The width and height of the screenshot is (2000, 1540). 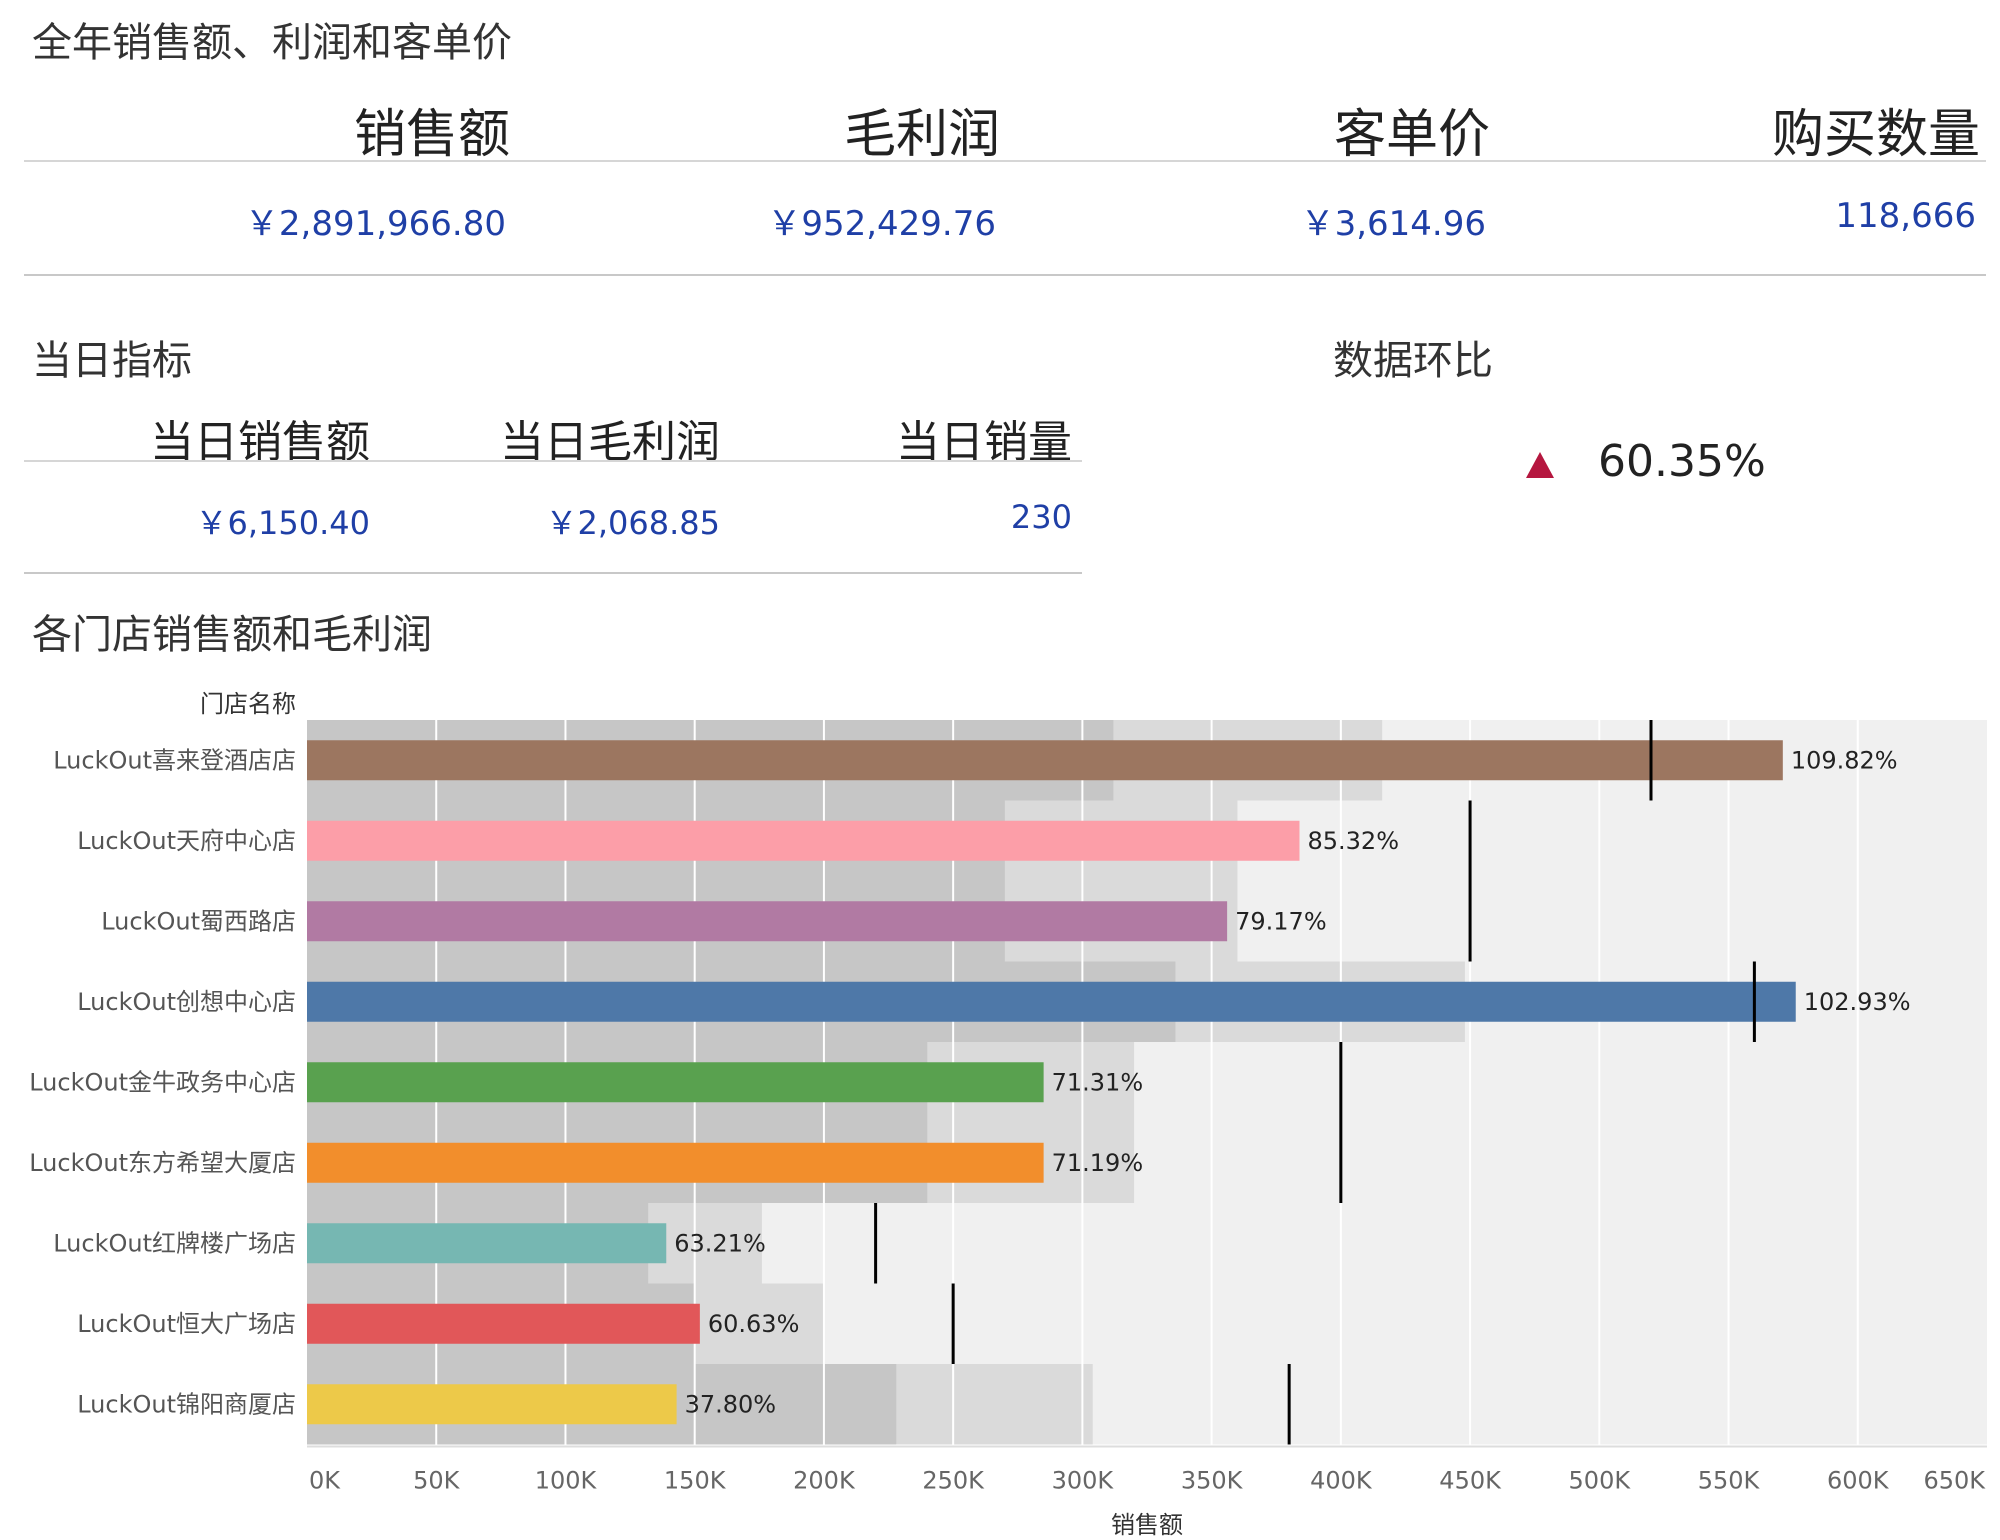 What do you see at coordinates (1083, 1481) in the screenshot?
I see `x-tick-label: 300K` at bounding box center [1083, 1481].